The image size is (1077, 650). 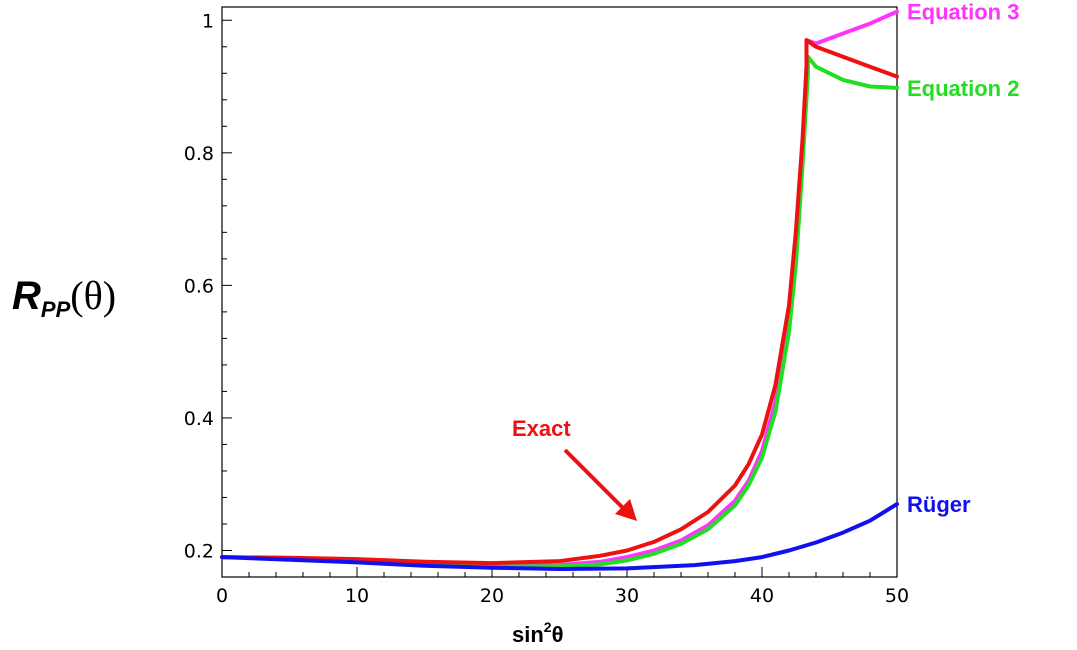 I want to click on y-tick-label: 1, so click(x=208, y=21).